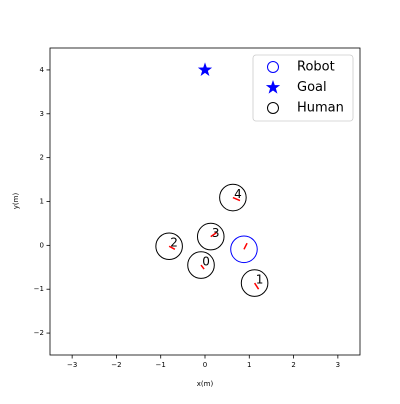 This screenshot has height=404, width=400. What do you see at coordinates (312, 87) in the screenshot?
I see `legend-label: Goal` at bounding box center [312, 87].